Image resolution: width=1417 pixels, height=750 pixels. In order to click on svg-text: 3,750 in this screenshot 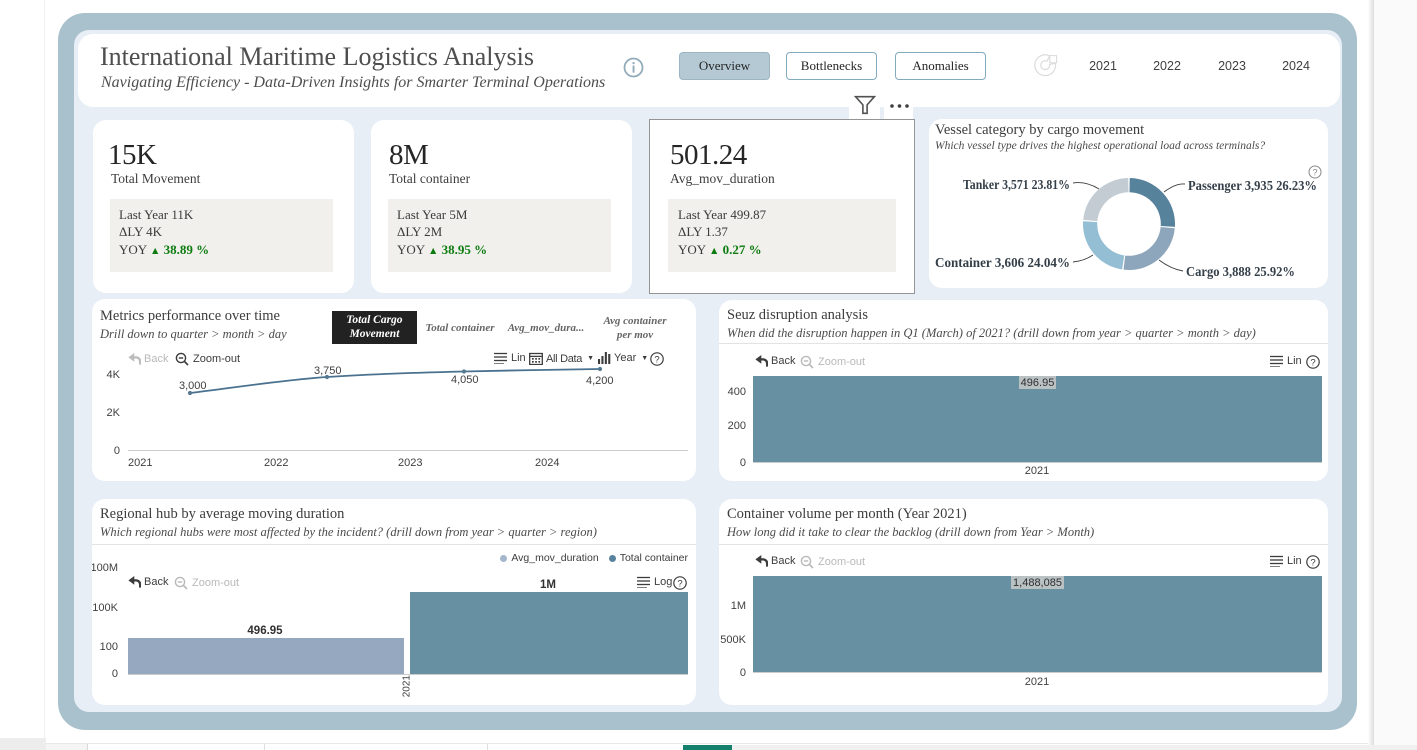, I will do `click(328, 371)`.